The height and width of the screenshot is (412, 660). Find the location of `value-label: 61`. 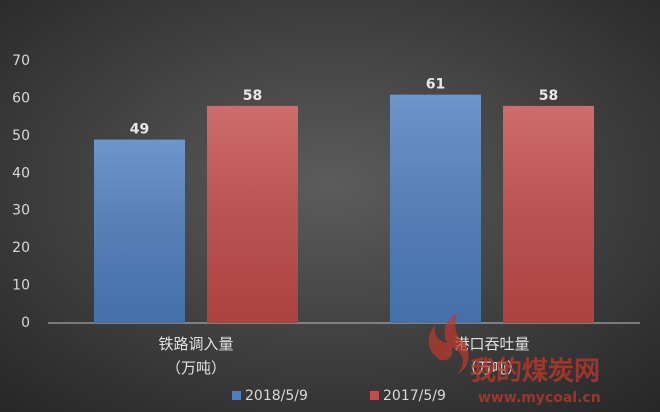

value-label: 61 is located at coordinates (435, 85).